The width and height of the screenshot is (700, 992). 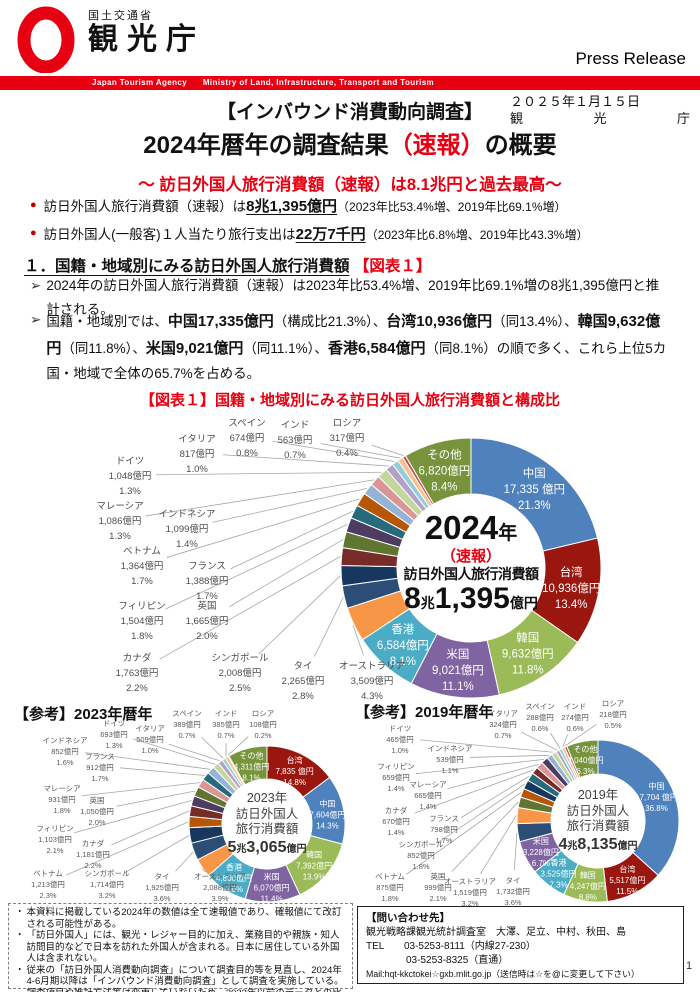 I want to click on leader-line-シンガポール, so click(x=299, y=615).